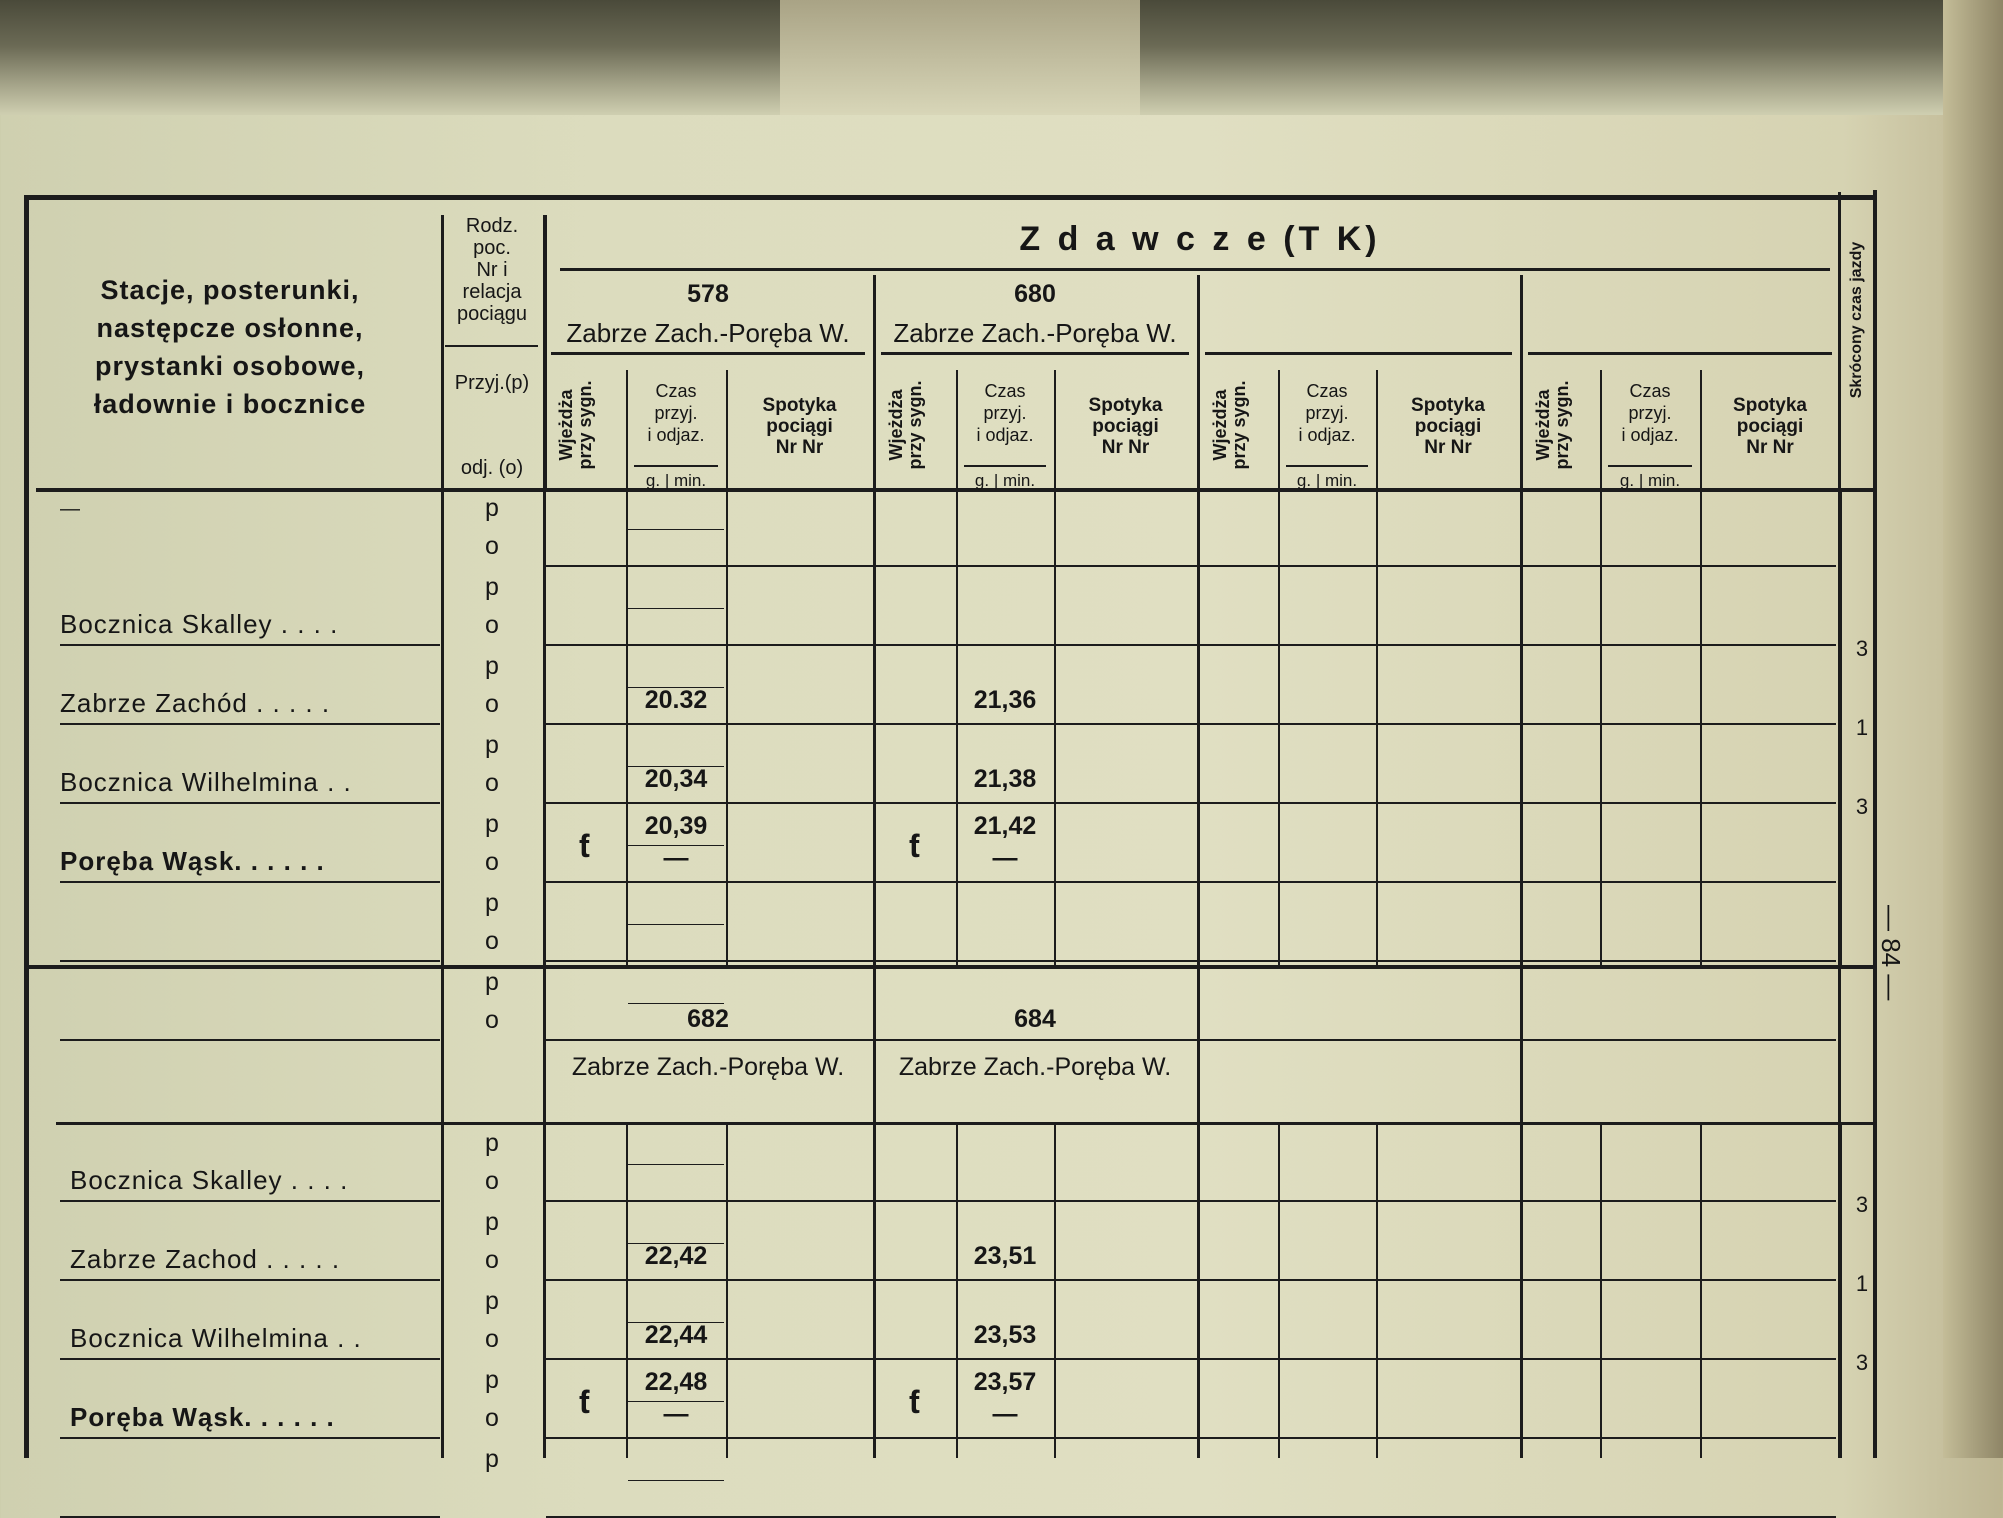 This screenshot has width=2003, height=1518. Describe the element at coordinates (1035, 294) in the screenshot. I see `train-number: 680` at that location.